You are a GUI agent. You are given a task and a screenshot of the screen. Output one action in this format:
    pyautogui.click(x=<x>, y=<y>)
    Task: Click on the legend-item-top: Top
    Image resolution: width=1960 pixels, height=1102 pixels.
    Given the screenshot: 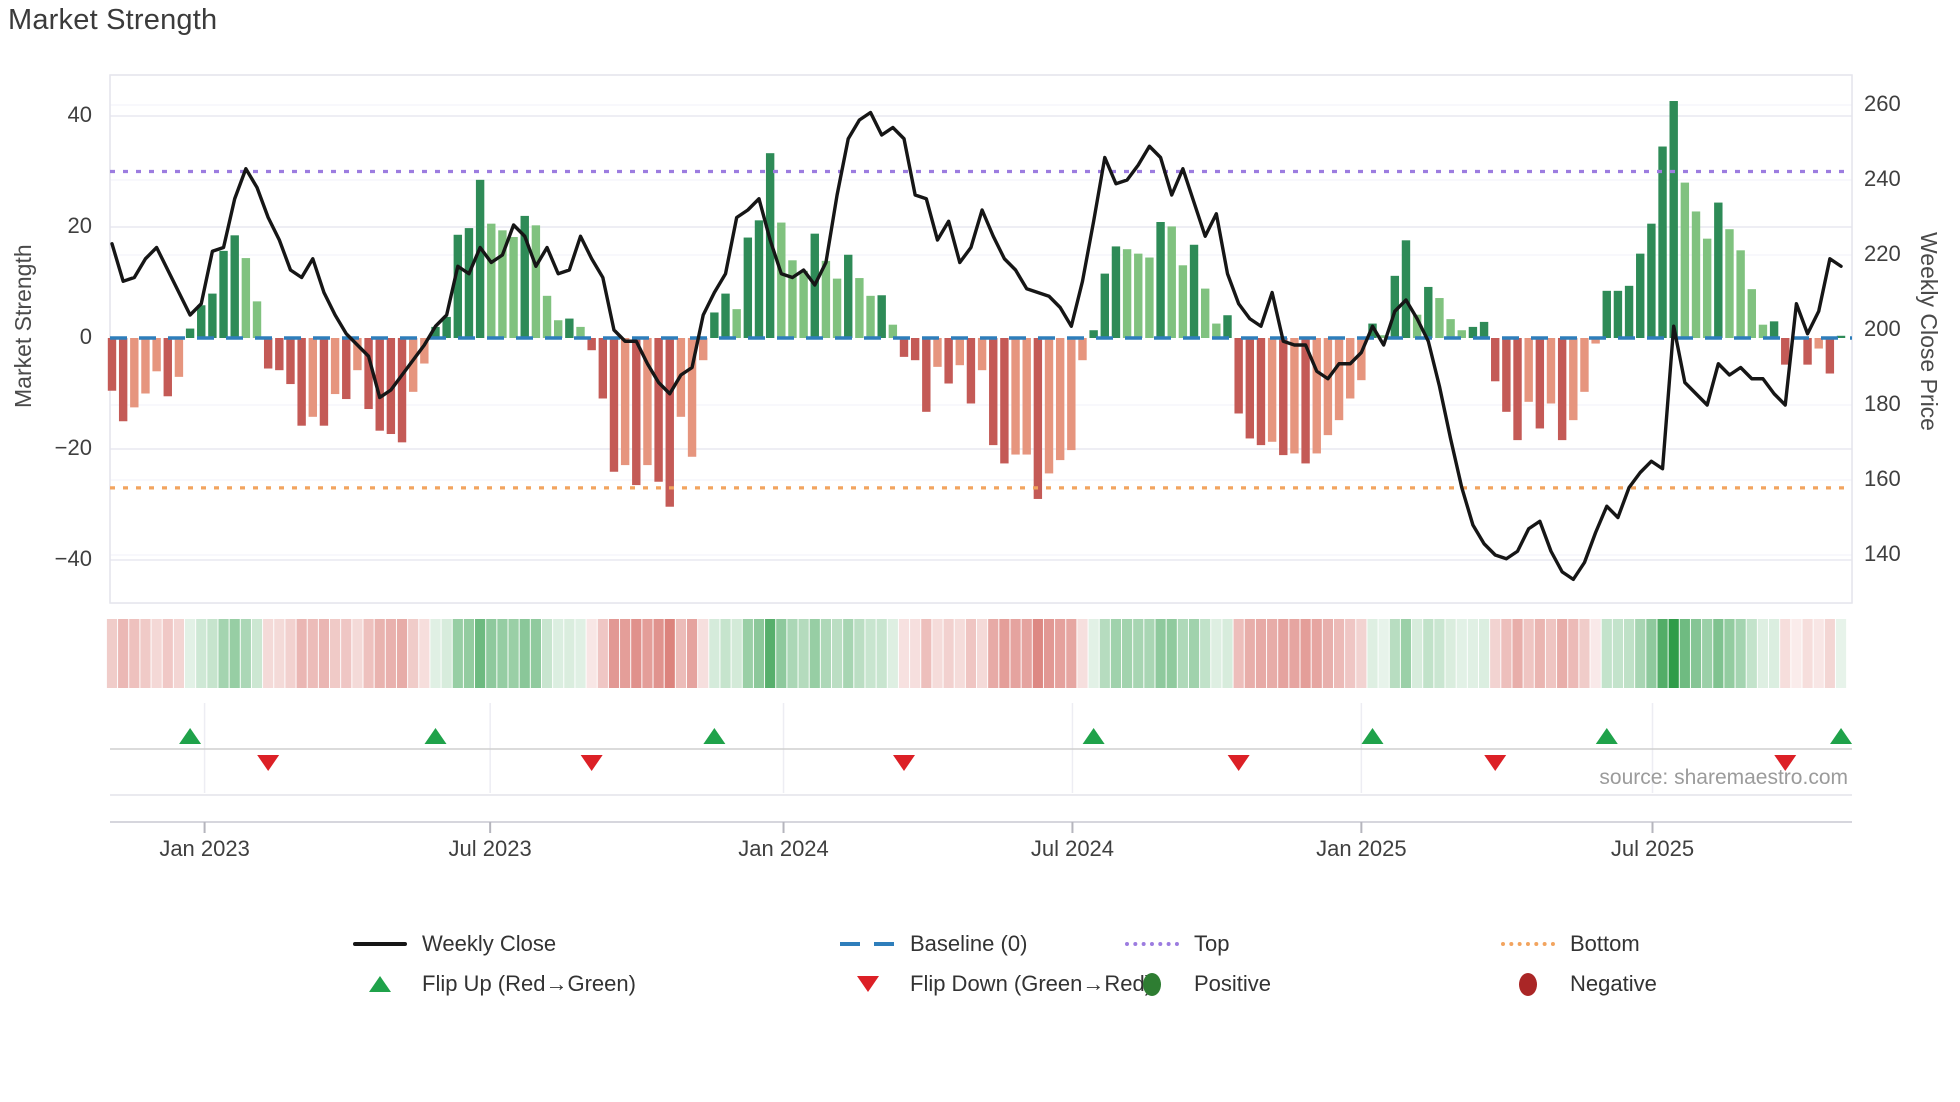 What is the action you would take?
    pyautogui.click(x=1175, y=944)
    